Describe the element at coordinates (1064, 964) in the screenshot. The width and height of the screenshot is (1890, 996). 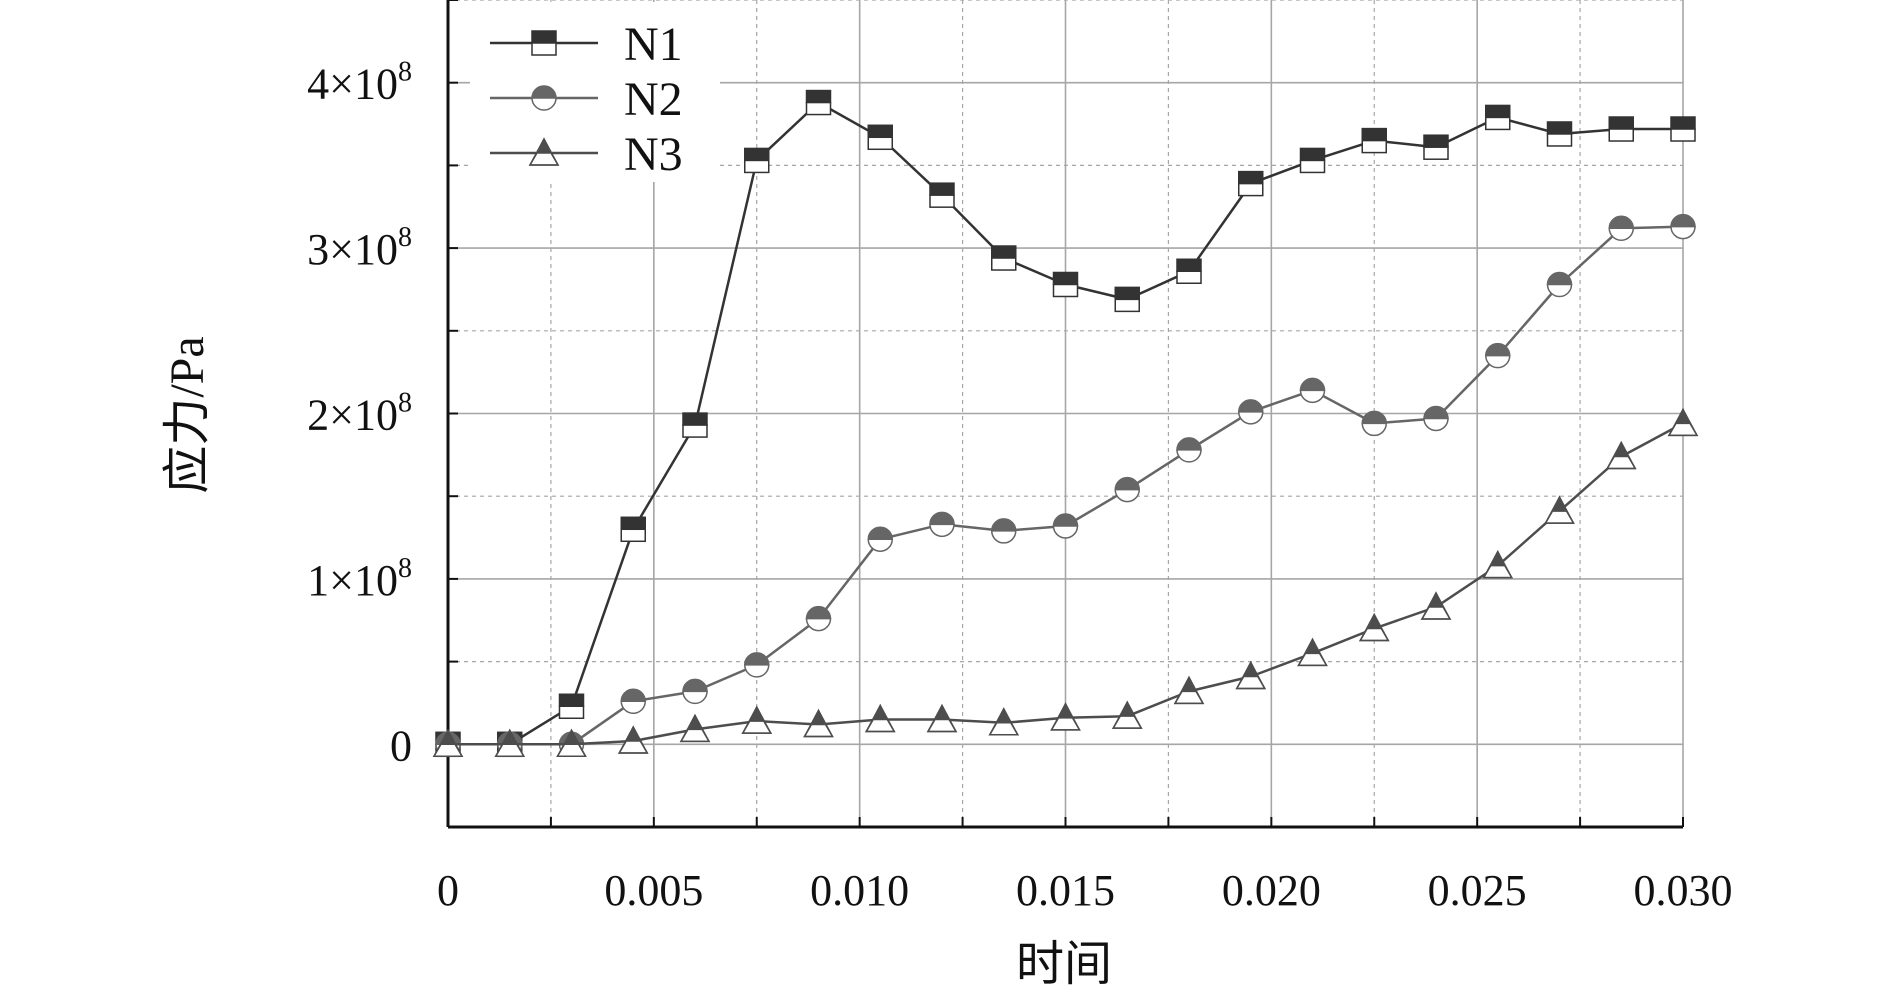
I see `x-axis-title: 时间` at that location.